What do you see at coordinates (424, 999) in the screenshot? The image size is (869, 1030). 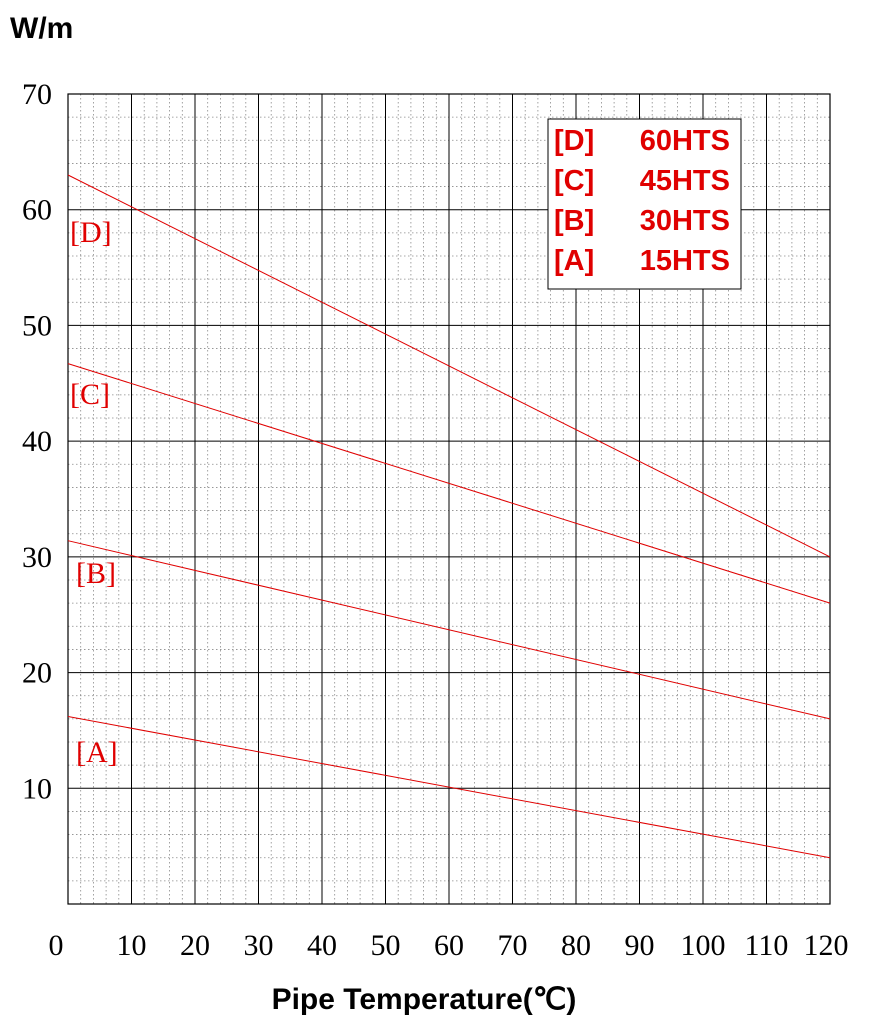 I see `x-axis-title: Pipe Temperature(℃)` at bounding box center [424, 999].